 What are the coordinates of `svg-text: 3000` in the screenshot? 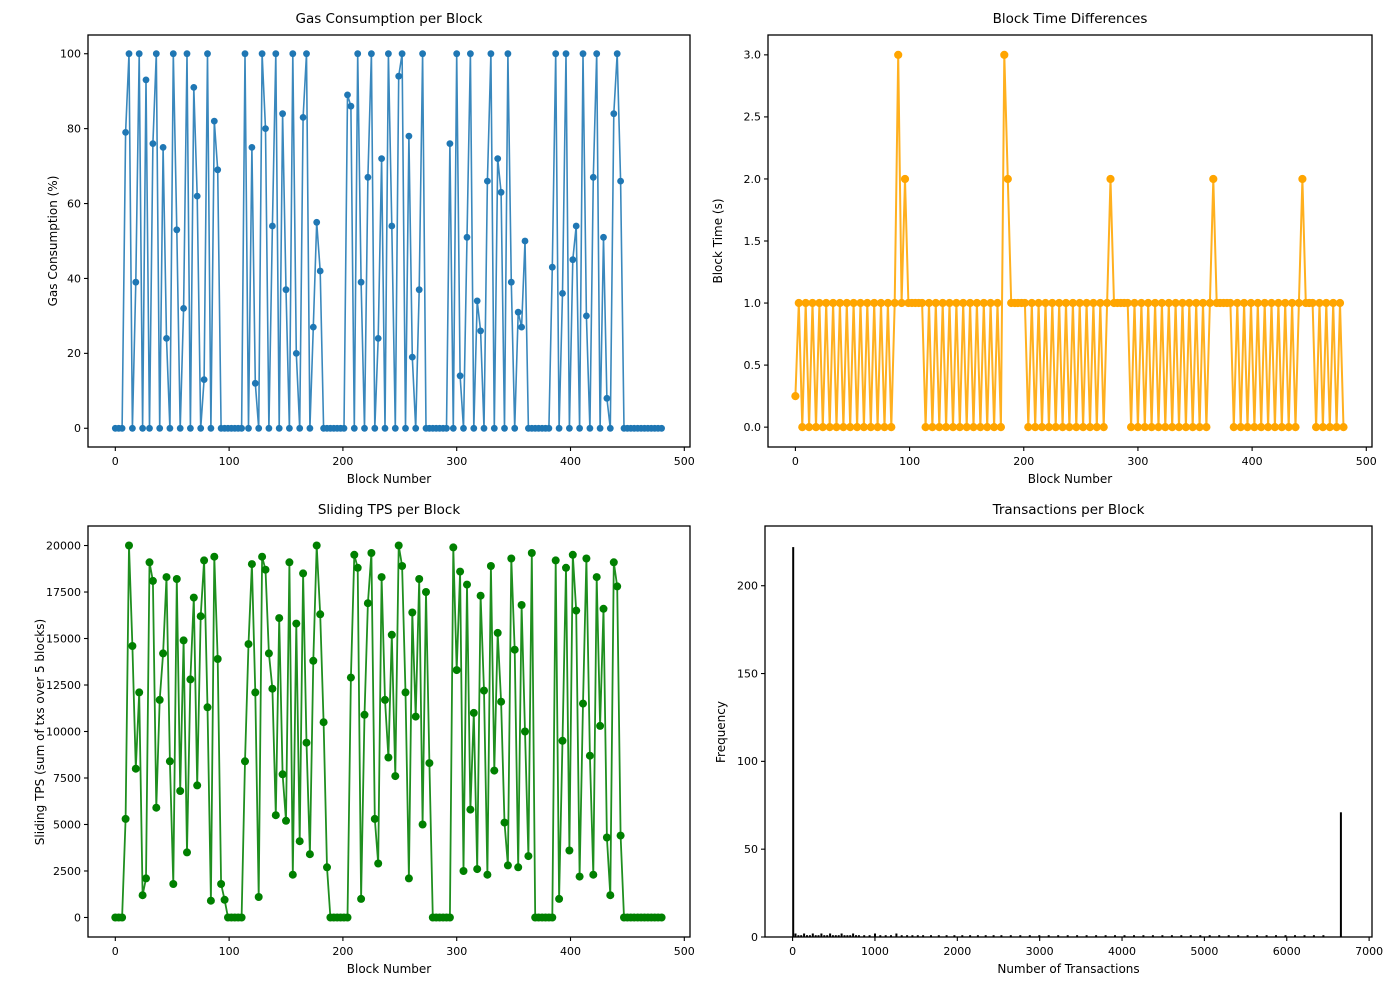 It's located at (1040, 951).